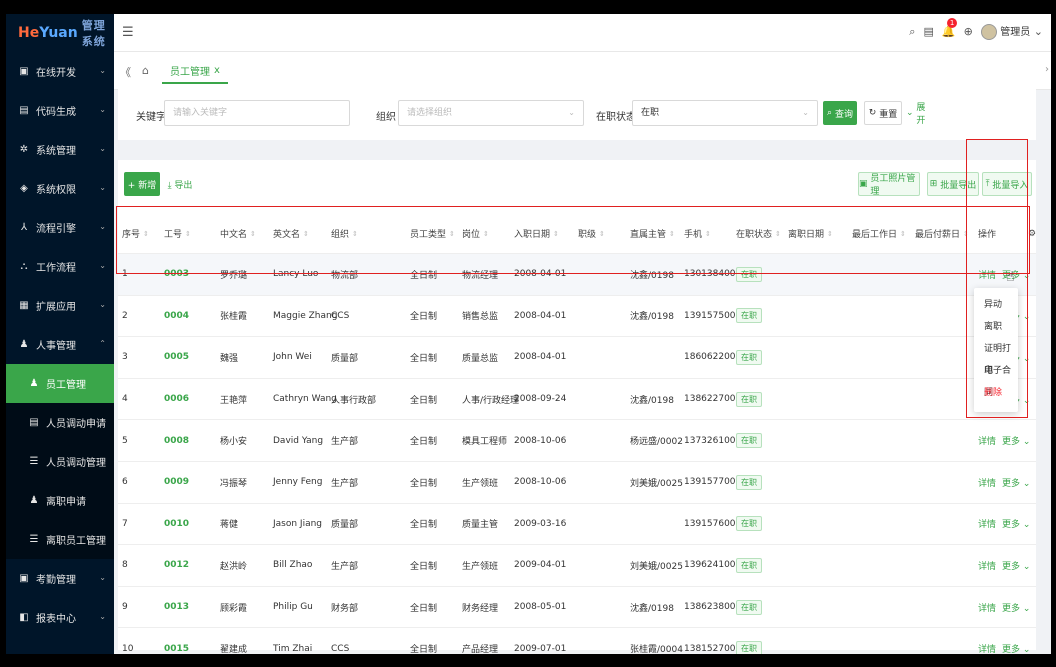  What do you see at coordinates (60, 422) in the screenshot?
I see `sidebar-item-9: ▤ 人员调动申请` at bounding box center [60, 422].